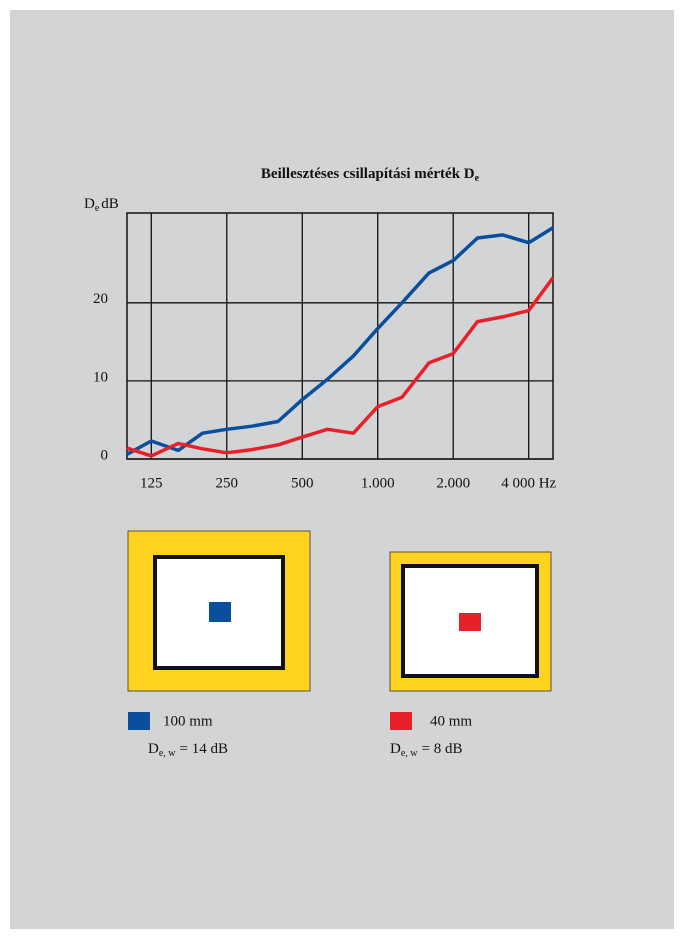 This screenshot has width=684, height=939. I want to click on x-tick-label: 250, so click(227, 483).